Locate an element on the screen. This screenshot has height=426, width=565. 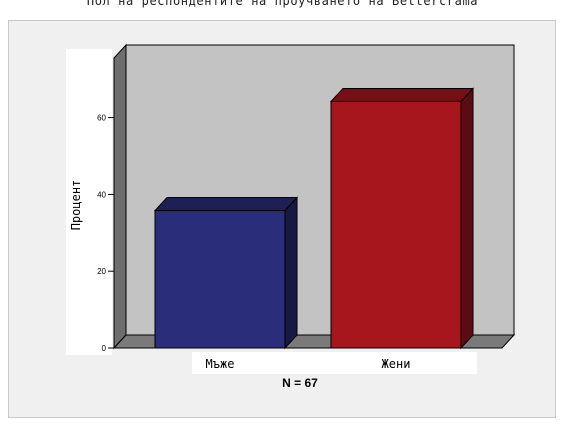
sample-size-label: N = 67 is located at coordinates (300, 383).